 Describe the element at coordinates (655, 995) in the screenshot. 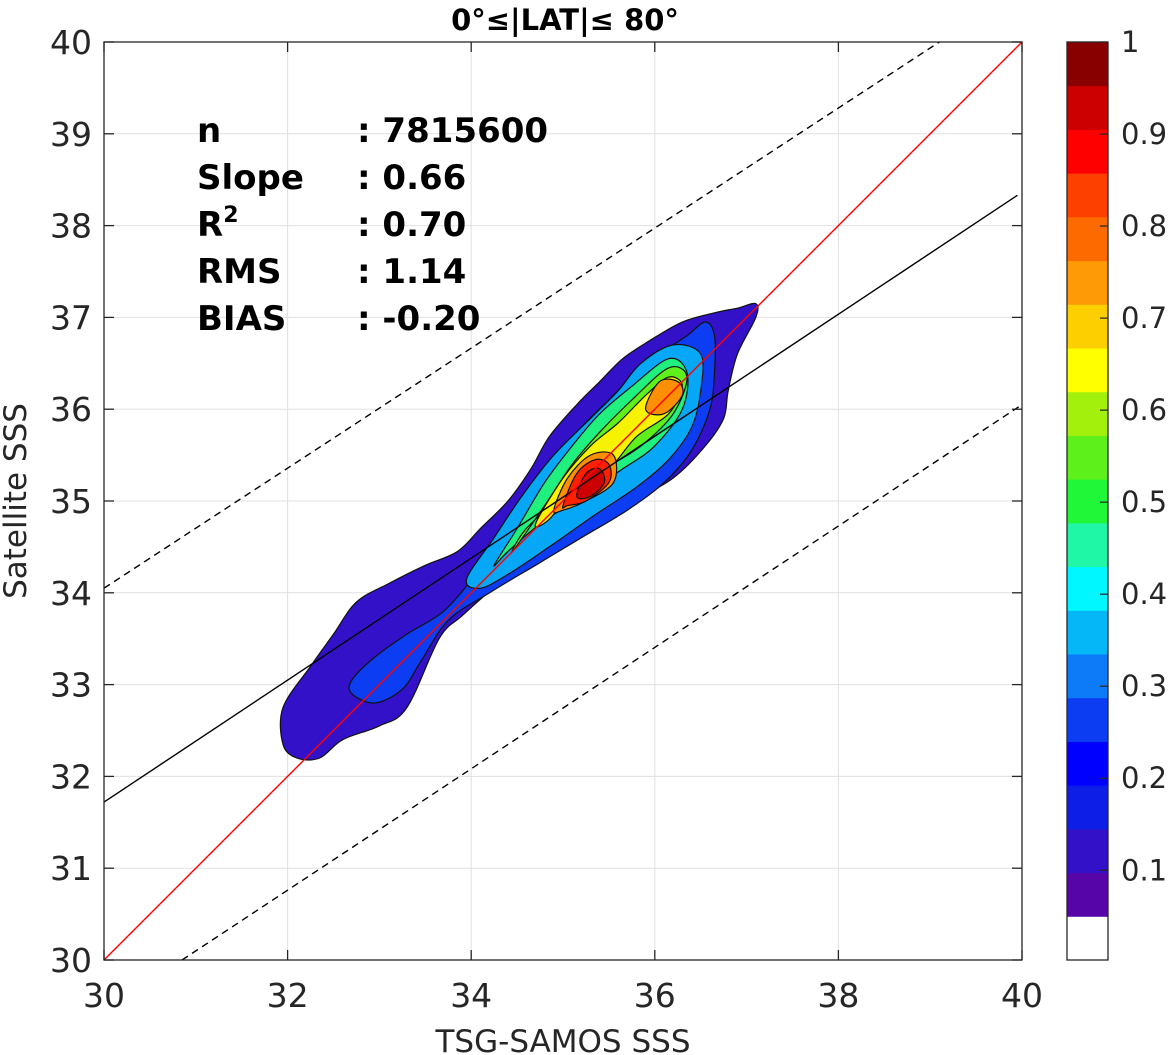

I see `x-tick-label: 36` at that location.